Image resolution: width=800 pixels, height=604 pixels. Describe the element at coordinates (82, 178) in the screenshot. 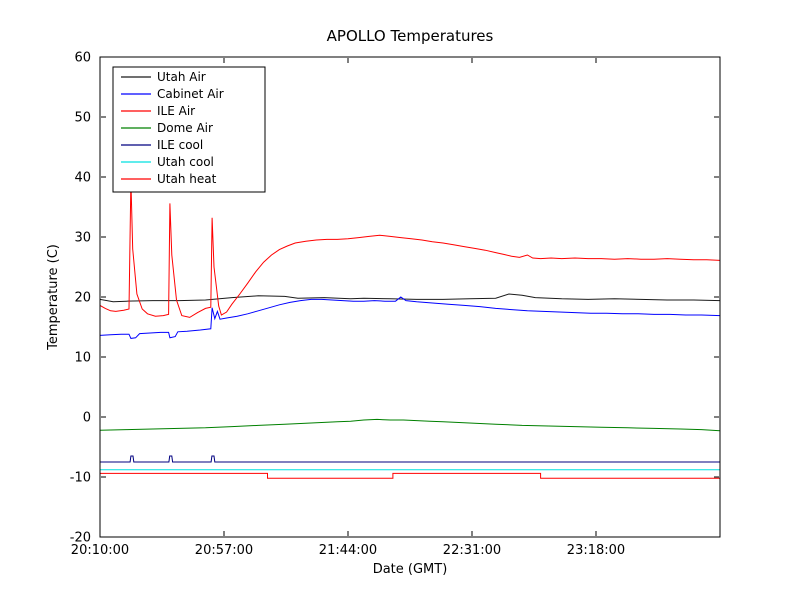

I see `y-tick-label: 40` at that location.